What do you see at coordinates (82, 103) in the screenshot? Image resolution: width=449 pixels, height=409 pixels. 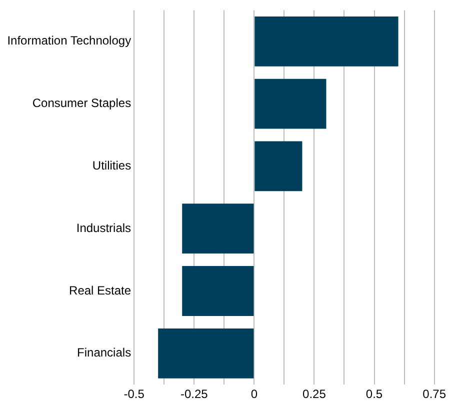 I see `y-tick-label: Consumer Staples` at bounding box center [82, 103].